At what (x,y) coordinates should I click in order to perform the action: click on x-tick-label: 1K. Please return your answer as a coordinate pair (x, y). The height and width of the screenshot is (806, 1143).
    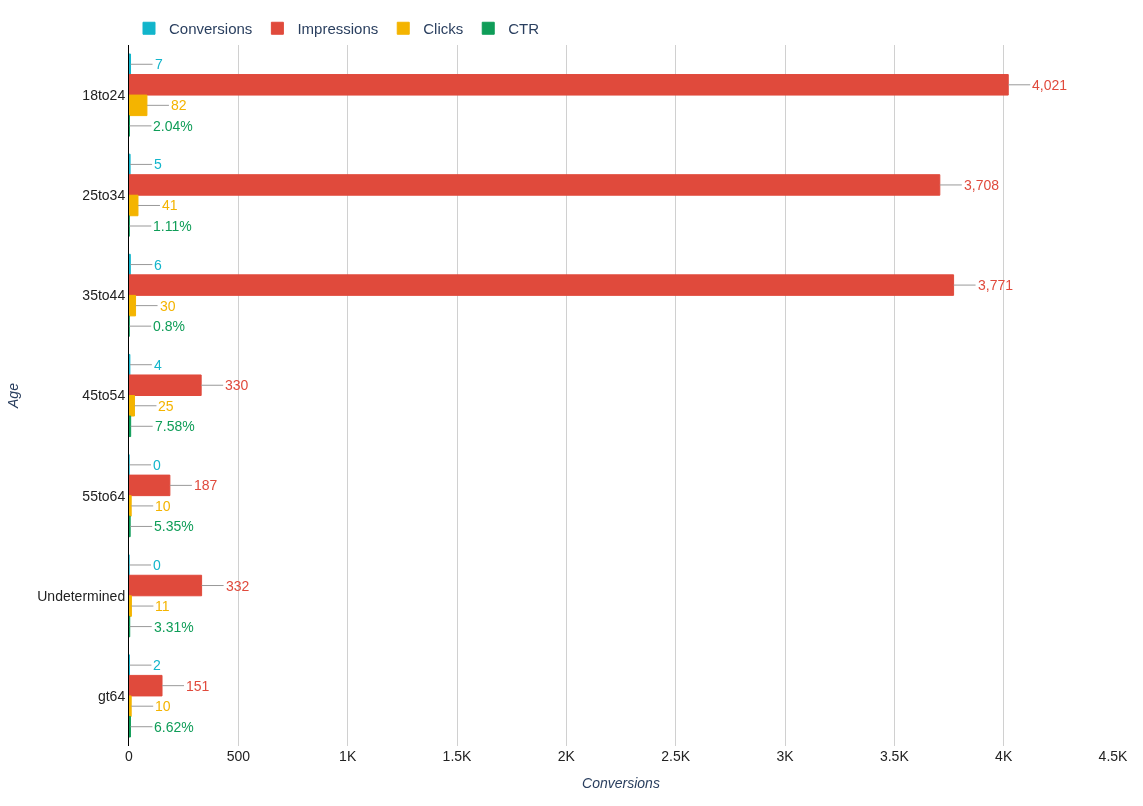
    Looking at the image, I should click on (348, 756).